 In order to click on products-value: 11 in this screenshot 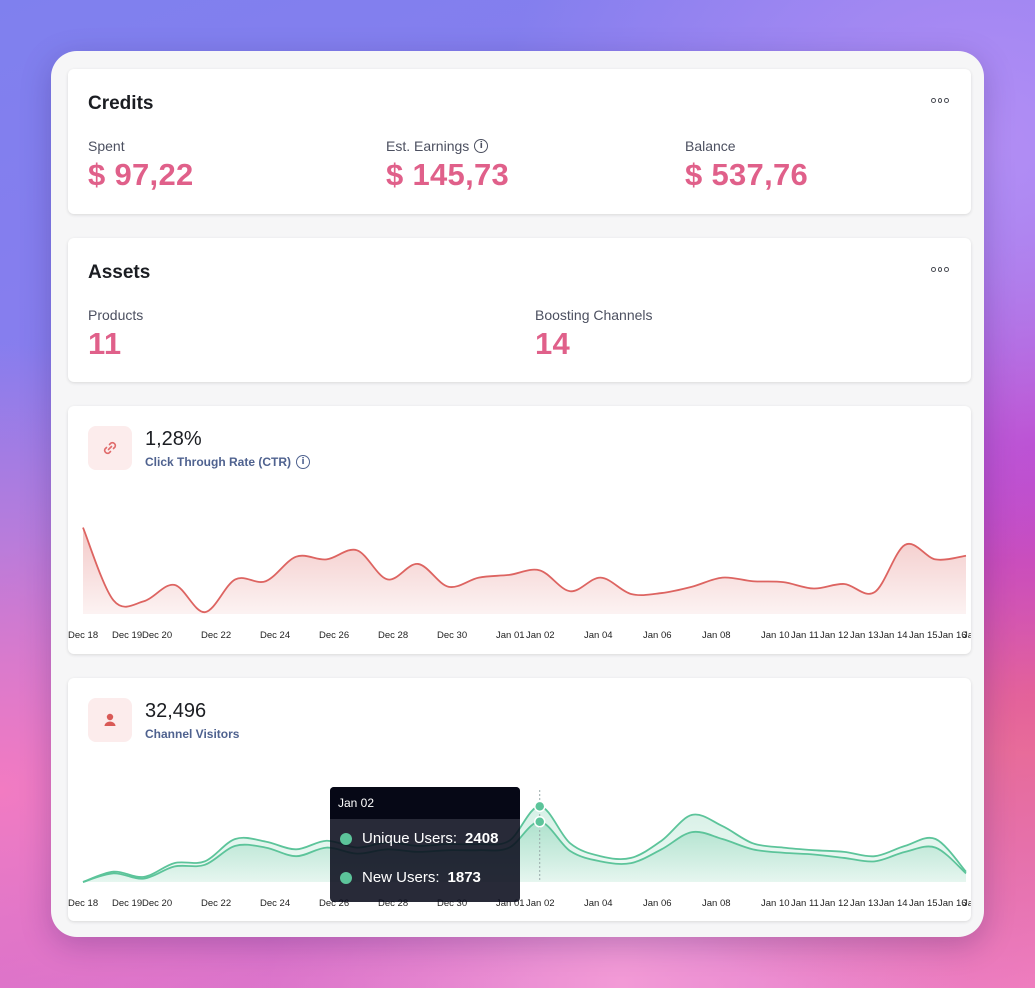, I will do `click(105, 343)`.